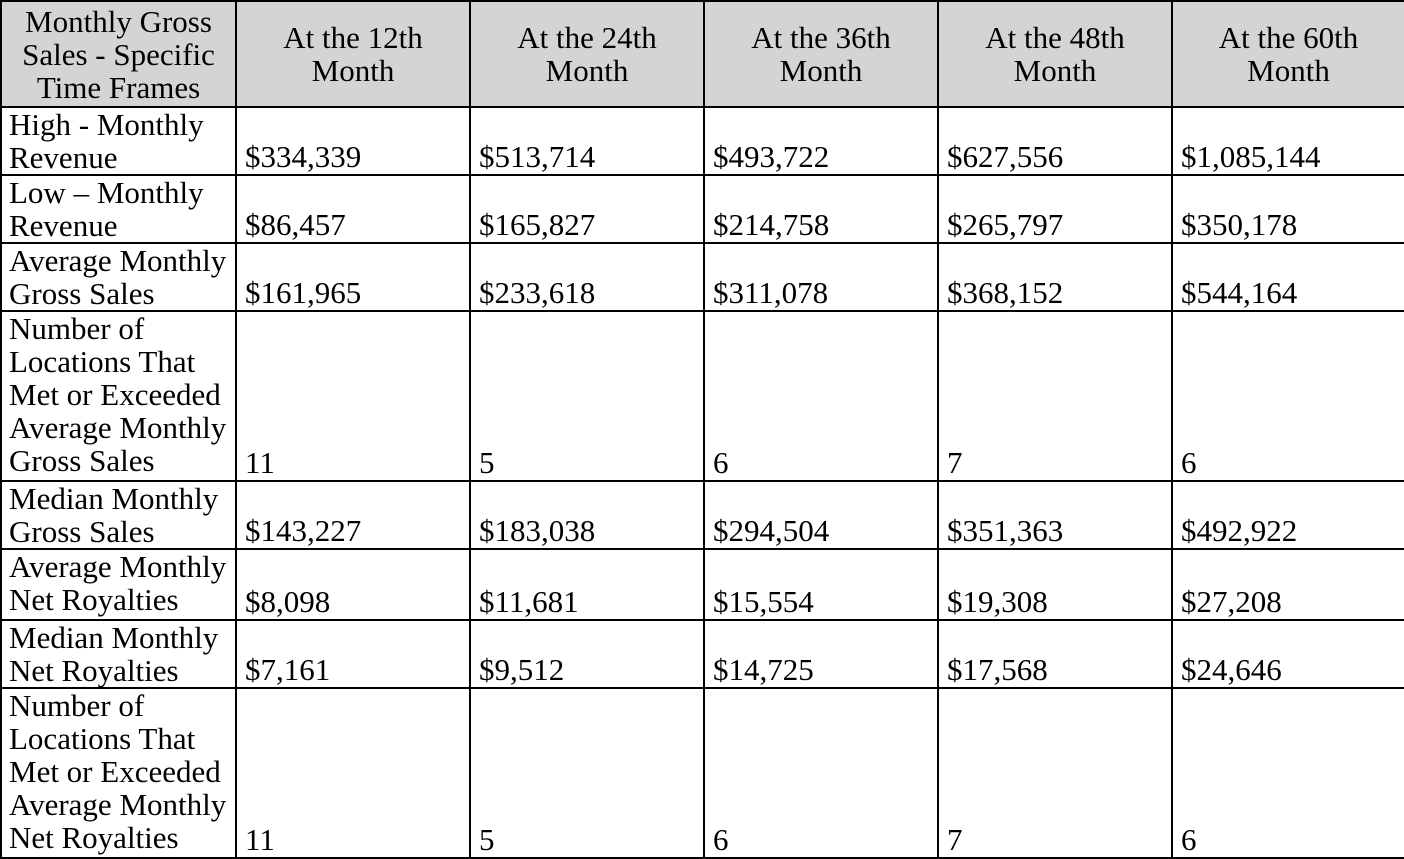  What do you see at coordinates (821, 515) in the screenshot?
I see `value-cell: $294,504` at bounding box center [821, 515].